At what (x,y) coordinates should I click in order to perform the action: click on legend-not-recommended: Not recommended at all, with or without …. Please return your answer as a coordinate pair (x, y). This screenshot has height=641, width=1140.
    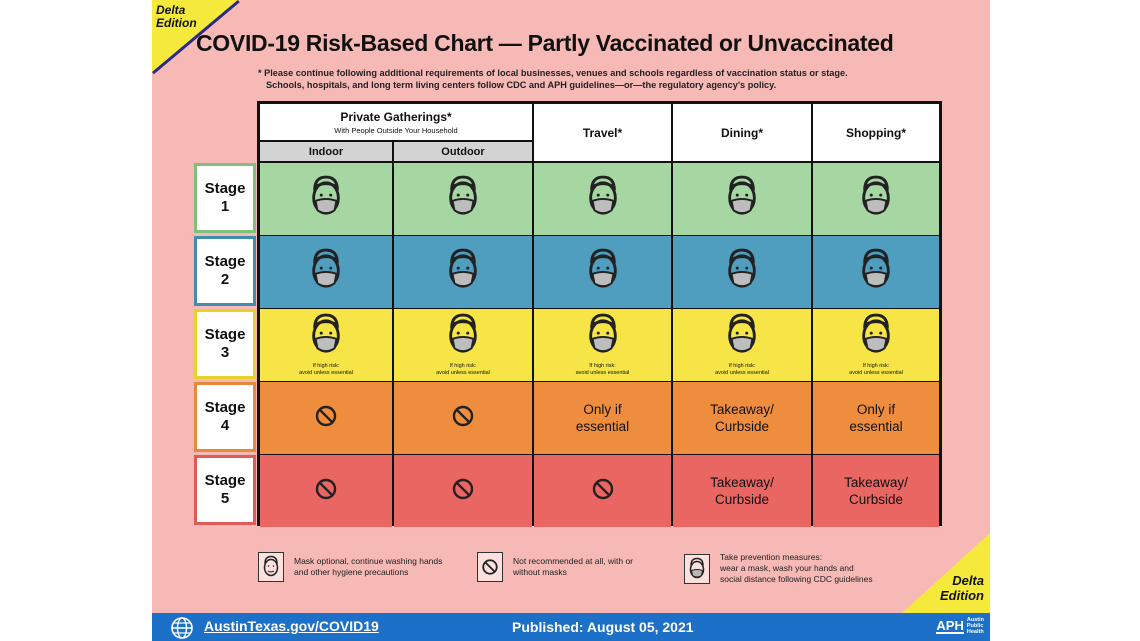
    Looking at the image, I should click on (555, 567).